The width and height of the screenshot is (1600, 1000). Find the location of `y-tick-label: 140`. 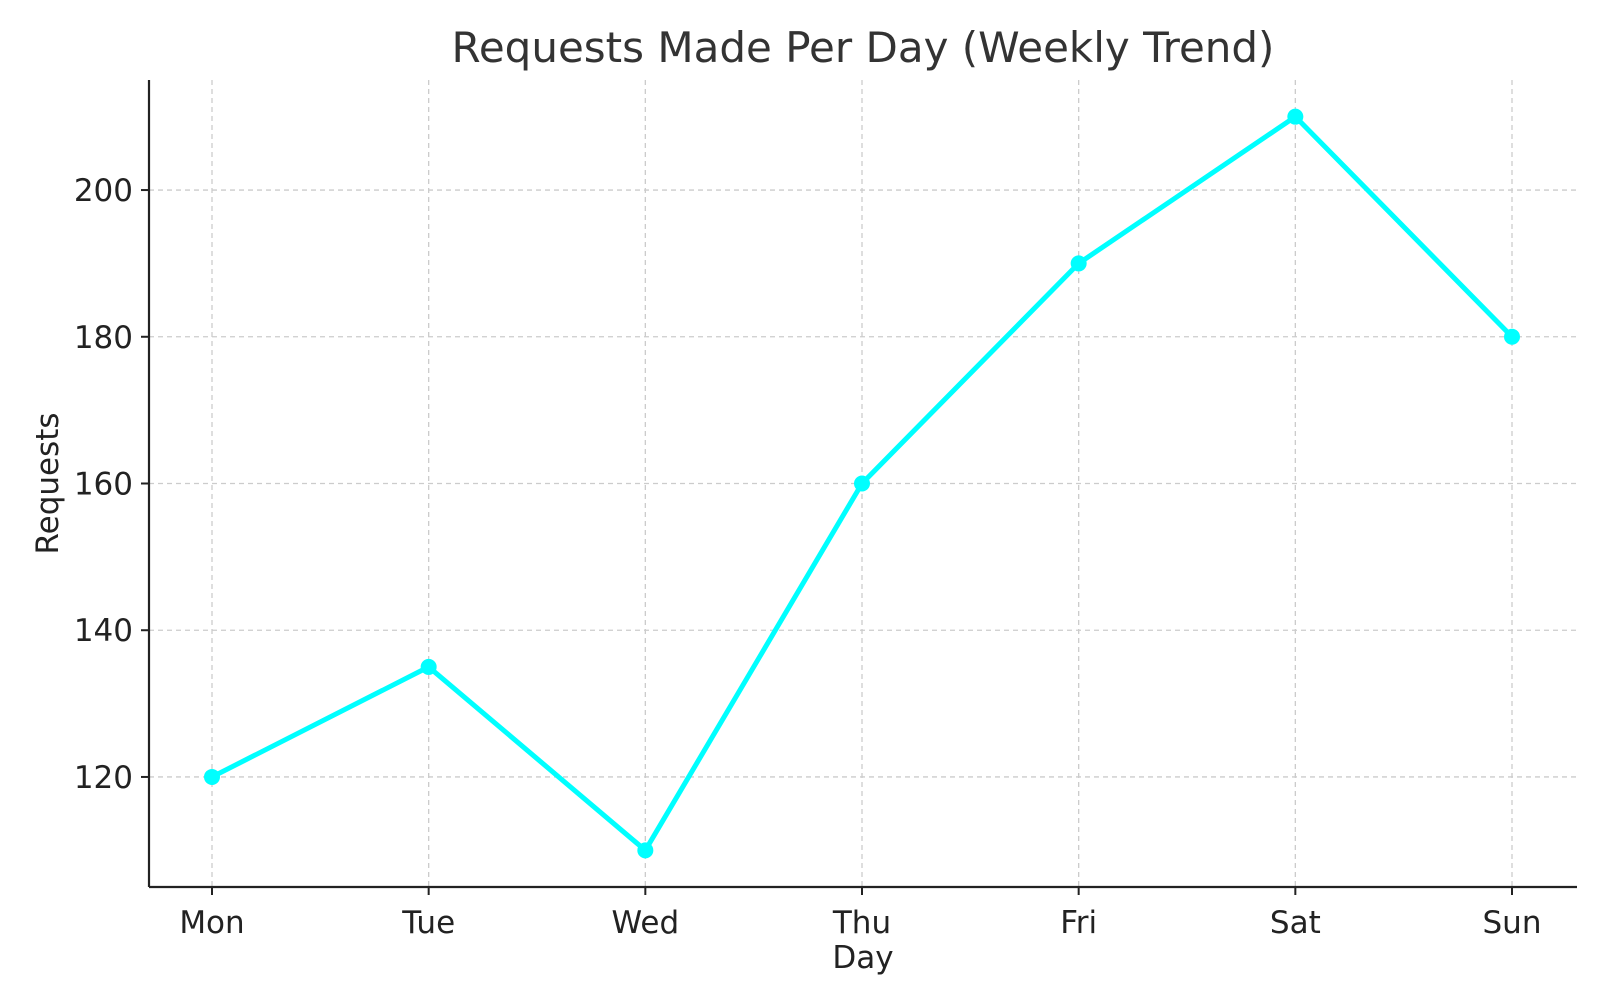

y-tick-label: 140 is located at coordinates (103, 631).